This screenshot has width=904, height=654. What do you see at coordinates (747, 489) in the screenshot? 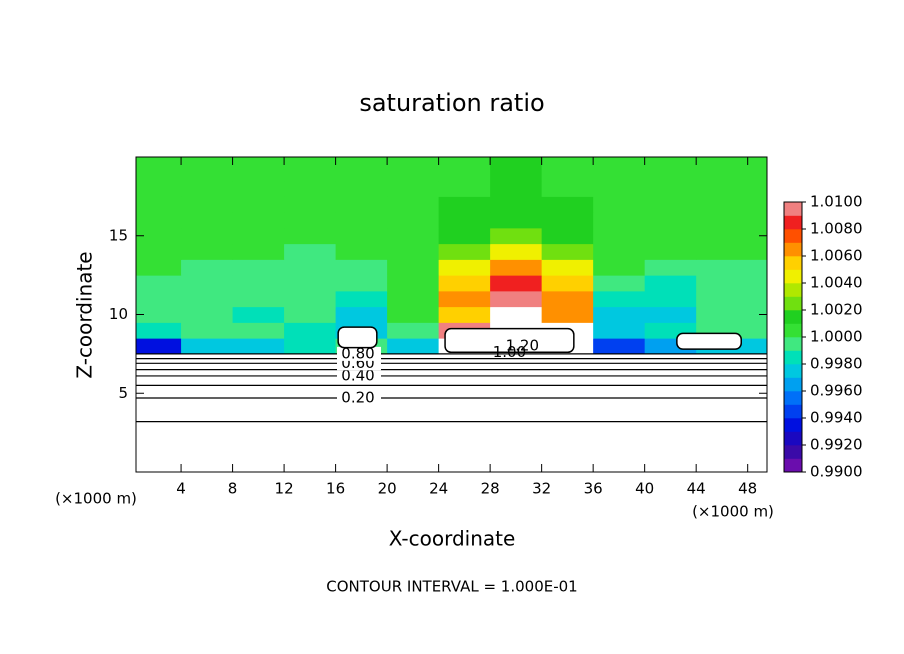
I see `x-tick-label: 48` at bounding box center [747, 489].